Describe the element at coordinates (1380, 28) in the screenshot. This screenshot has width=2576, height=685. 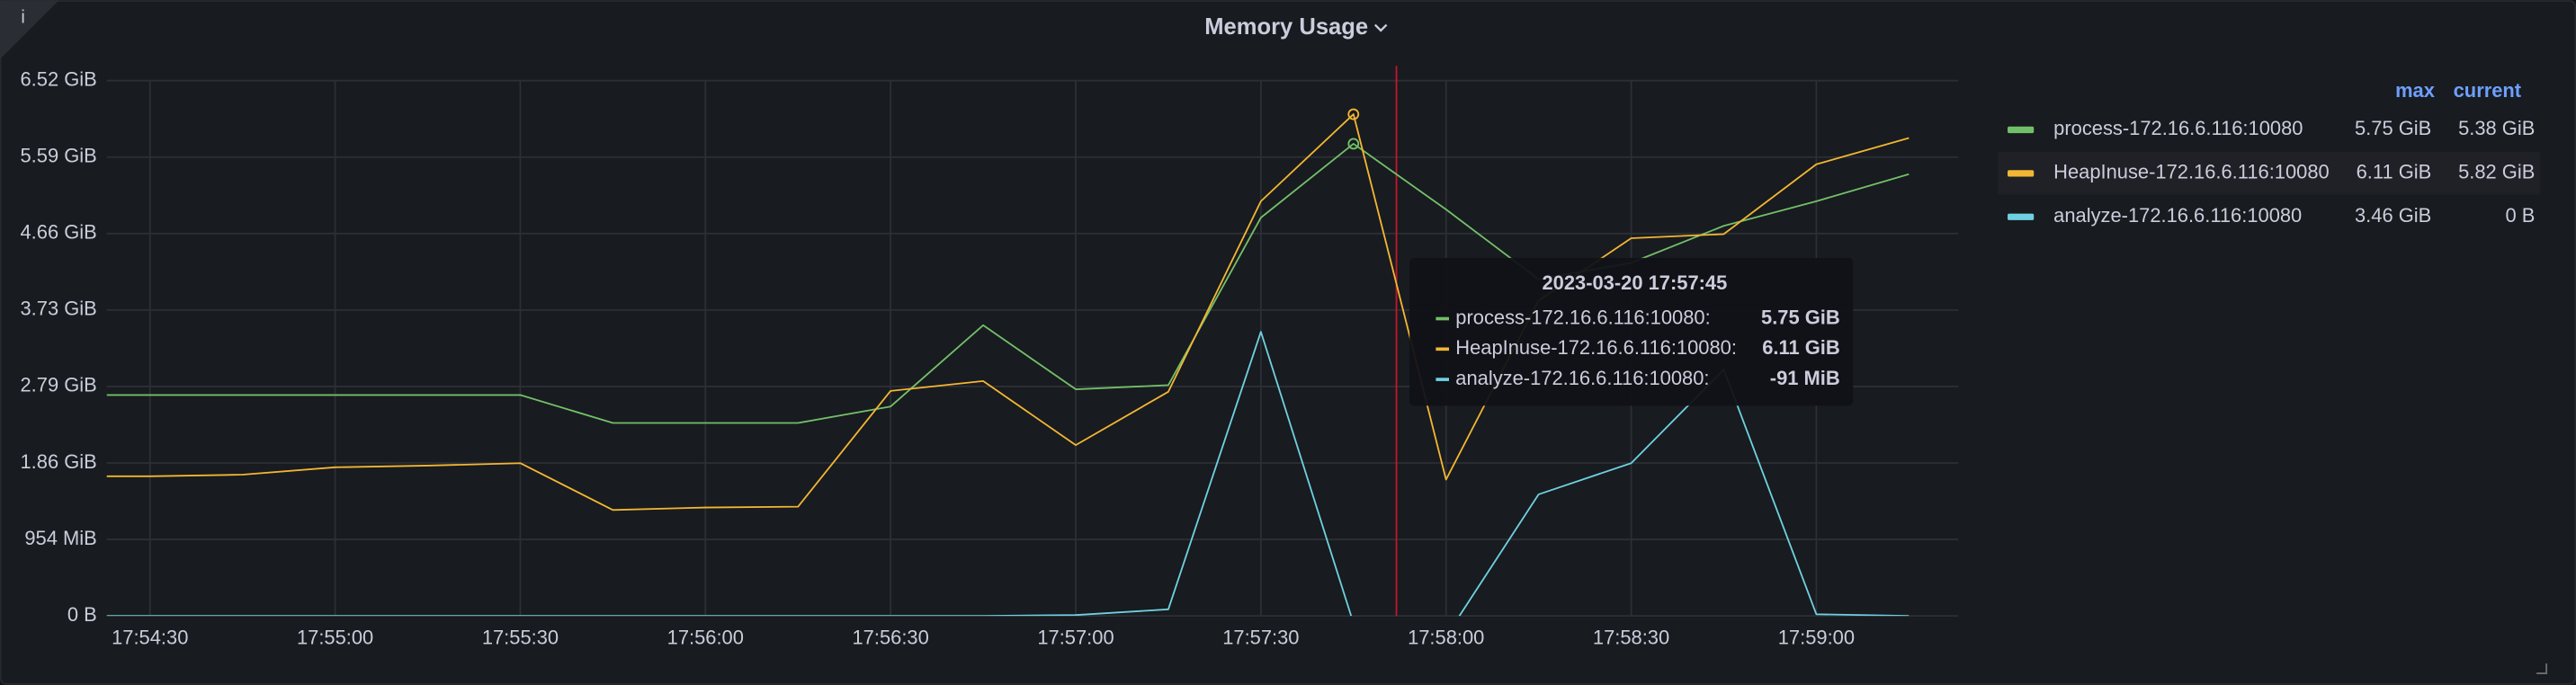
I see `title-chevron` at that location.